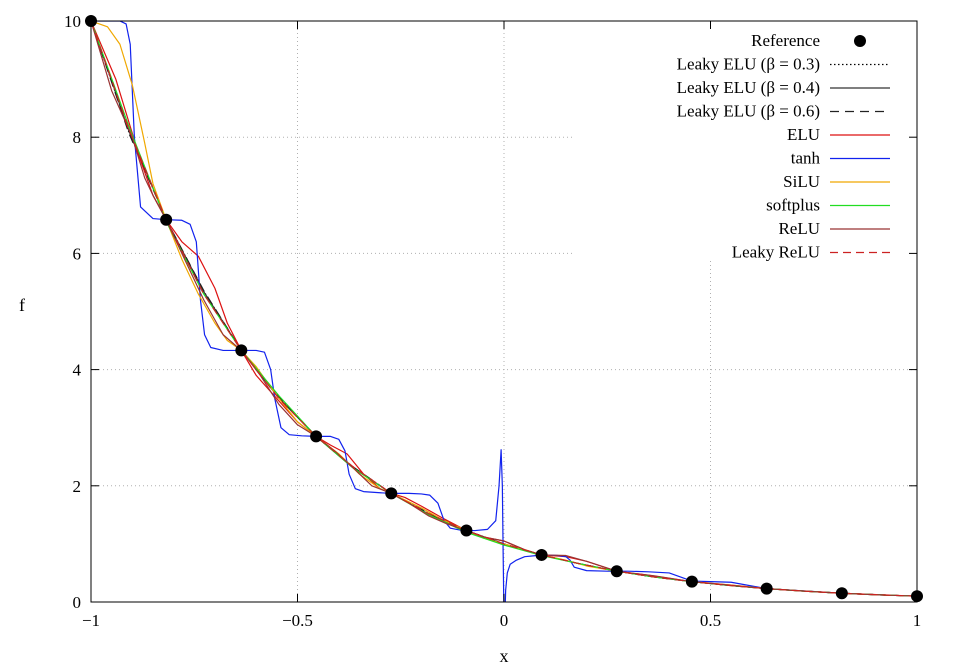 The height and width of the screenshot is (669, 955). I want to click on y-axis-label: f, so click(22, 305).